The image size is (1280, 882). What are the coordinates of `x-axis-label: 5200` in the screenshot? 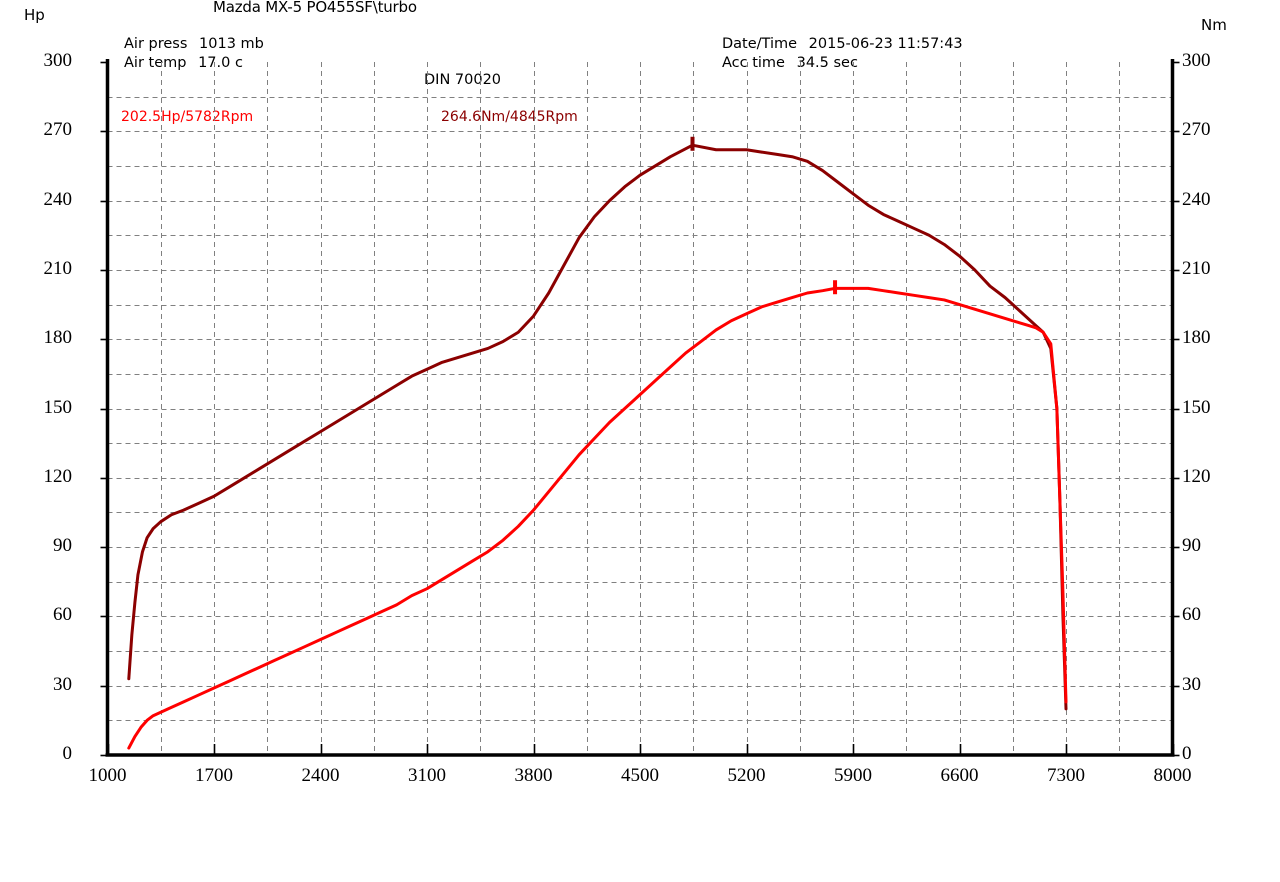 It's located at (746, 775).